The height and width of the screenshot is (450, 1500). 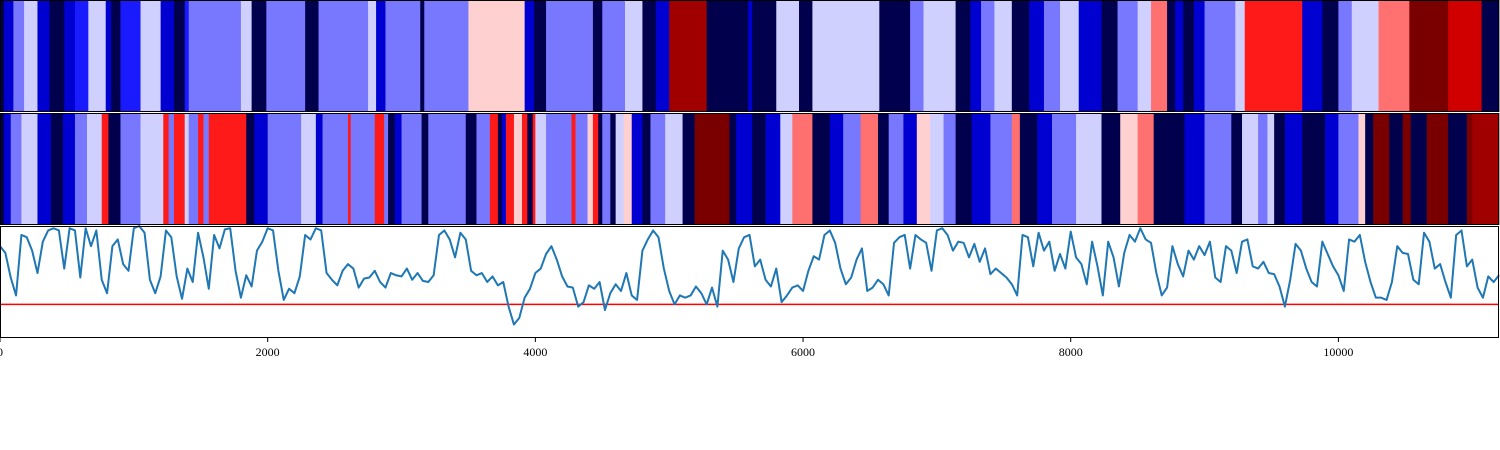 I want to click on x-tick-label: 0, so click(x=1, y=352).